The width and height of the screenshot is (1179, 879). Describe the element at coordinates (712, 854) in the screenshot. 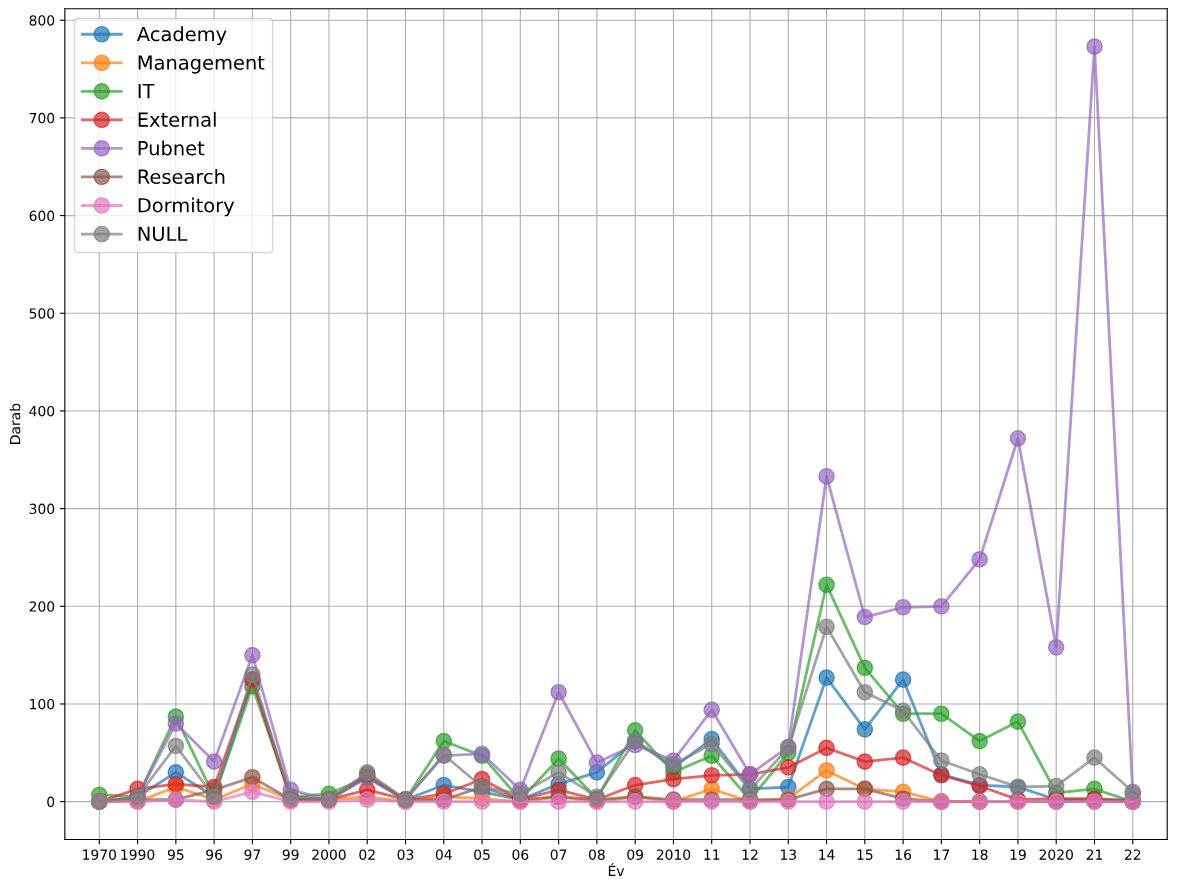

I see `x-tick-label: 11` at that location.